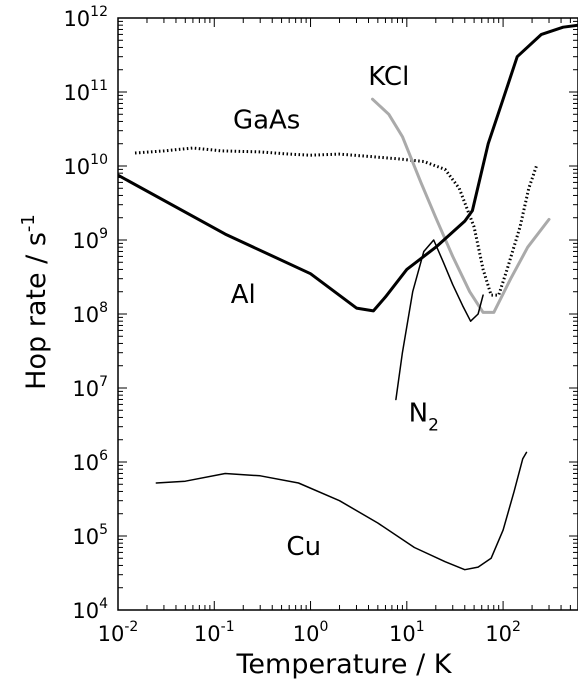 This screenshot has width=578, height=684. What do you see at coordinates (103, 308) in the screenshot?
I see `y-tick-exp: 8` at bounding box center [103, 308].